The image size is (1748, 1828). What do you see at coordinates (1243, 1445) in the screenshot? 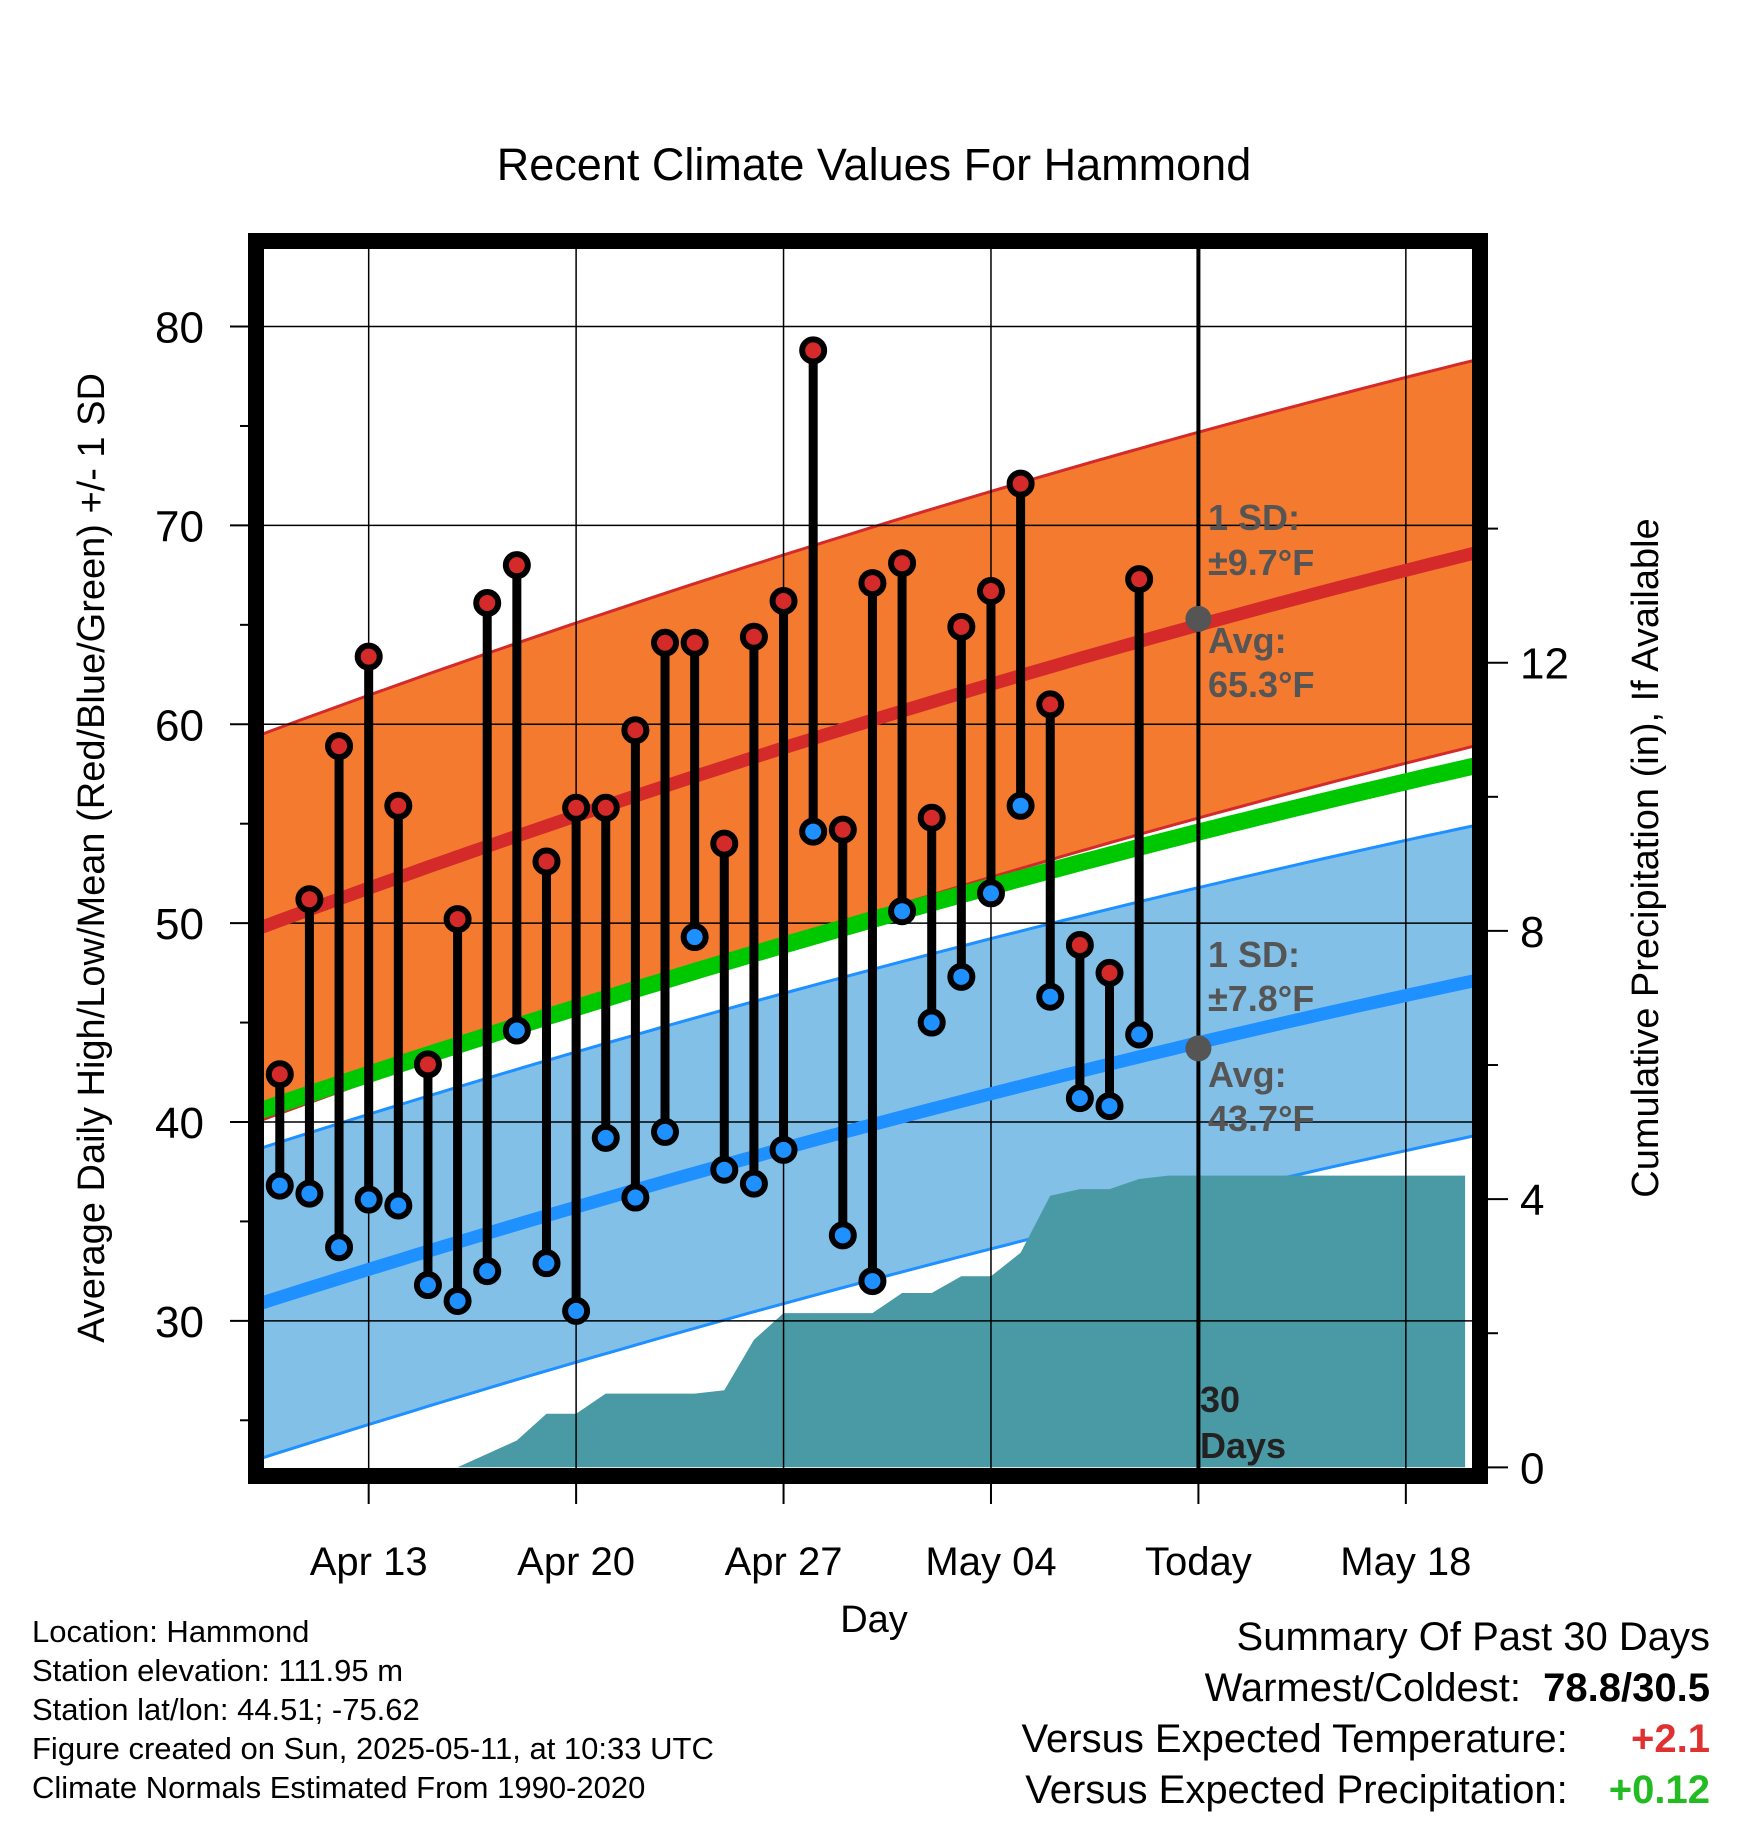
I see `window-label-days: Days` at bounding box center [1243, 1445].